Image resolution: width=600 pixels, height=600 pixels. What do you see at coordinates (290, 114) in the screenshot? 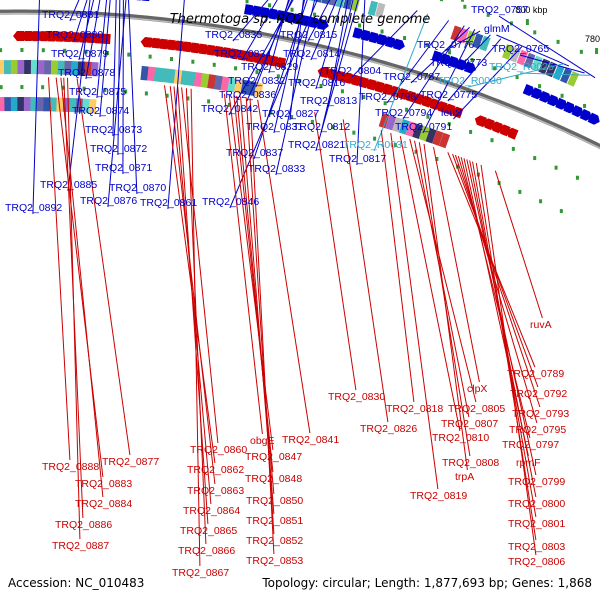
I see `gene-label: TRQ2_0827` at bounding box center [290, 114].